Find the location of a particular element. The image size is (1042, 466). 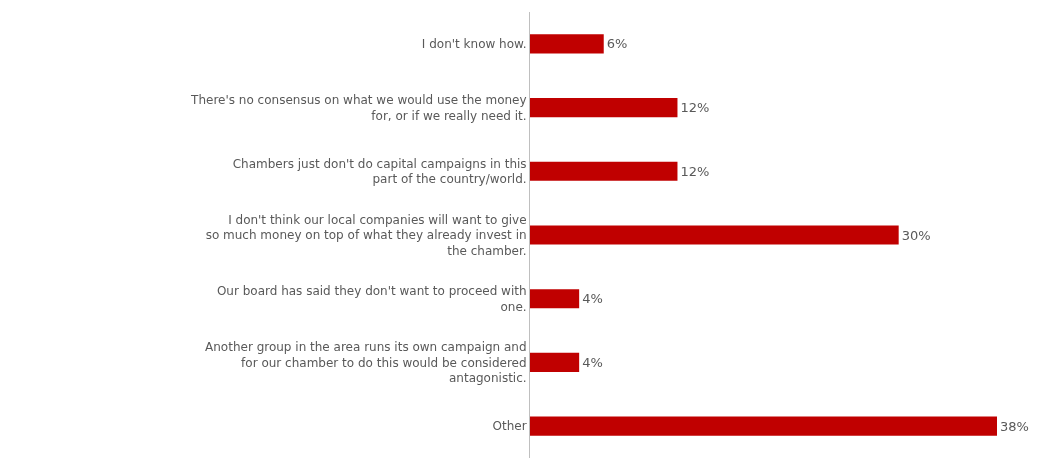

y-tick-label: Other is located at coordinates (509, 426).